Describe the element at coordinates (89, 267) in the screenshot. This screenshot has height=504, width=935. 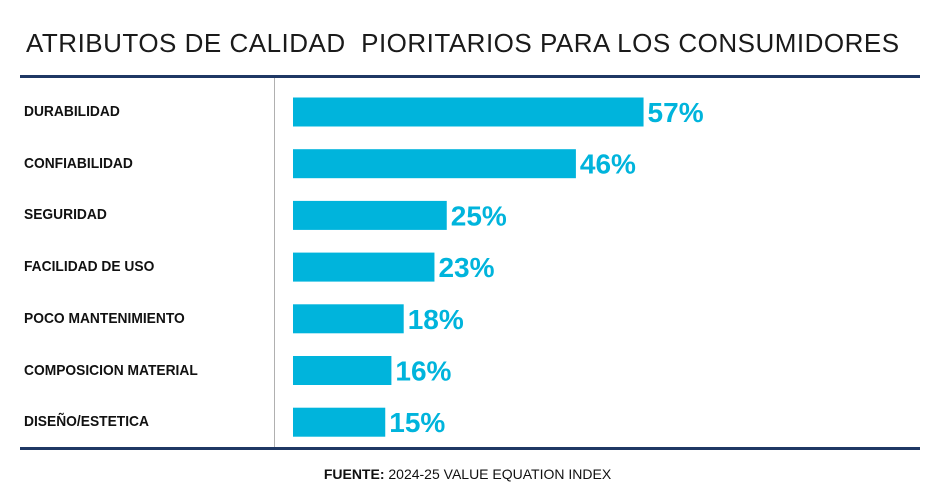
I see `category-label: FACILIDAD DE USO` at that location.